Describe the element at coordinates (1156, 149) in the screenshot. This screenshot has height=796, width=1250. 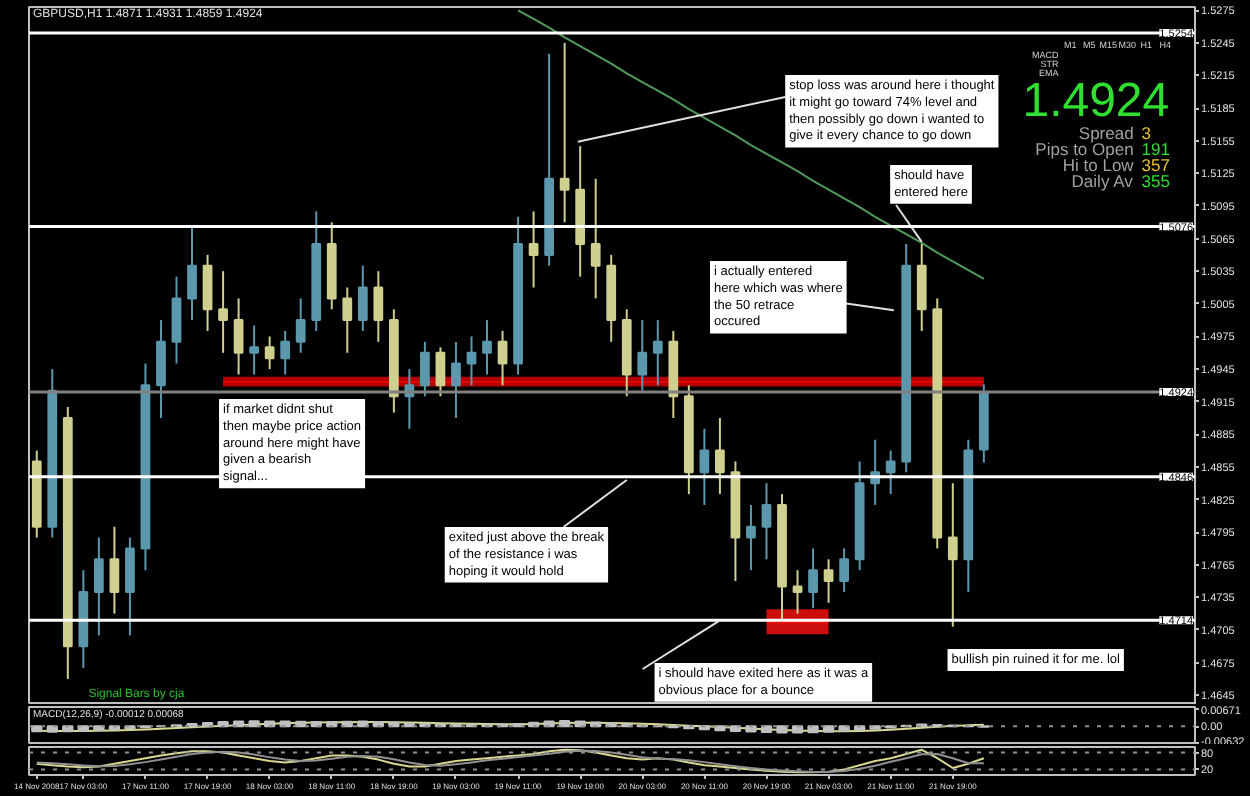
I see `text: 191` at that location.